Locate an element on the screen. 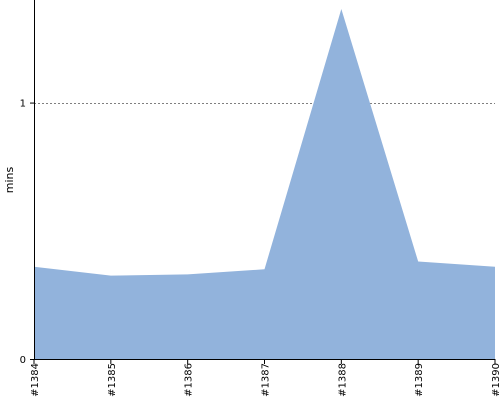 Image resolution: width=500 pixels, height=400 pixels. x-ticks: #1384 #1385 #1386 #1387 #1388 #1389 #1390 is located at coordinates (265, 378).